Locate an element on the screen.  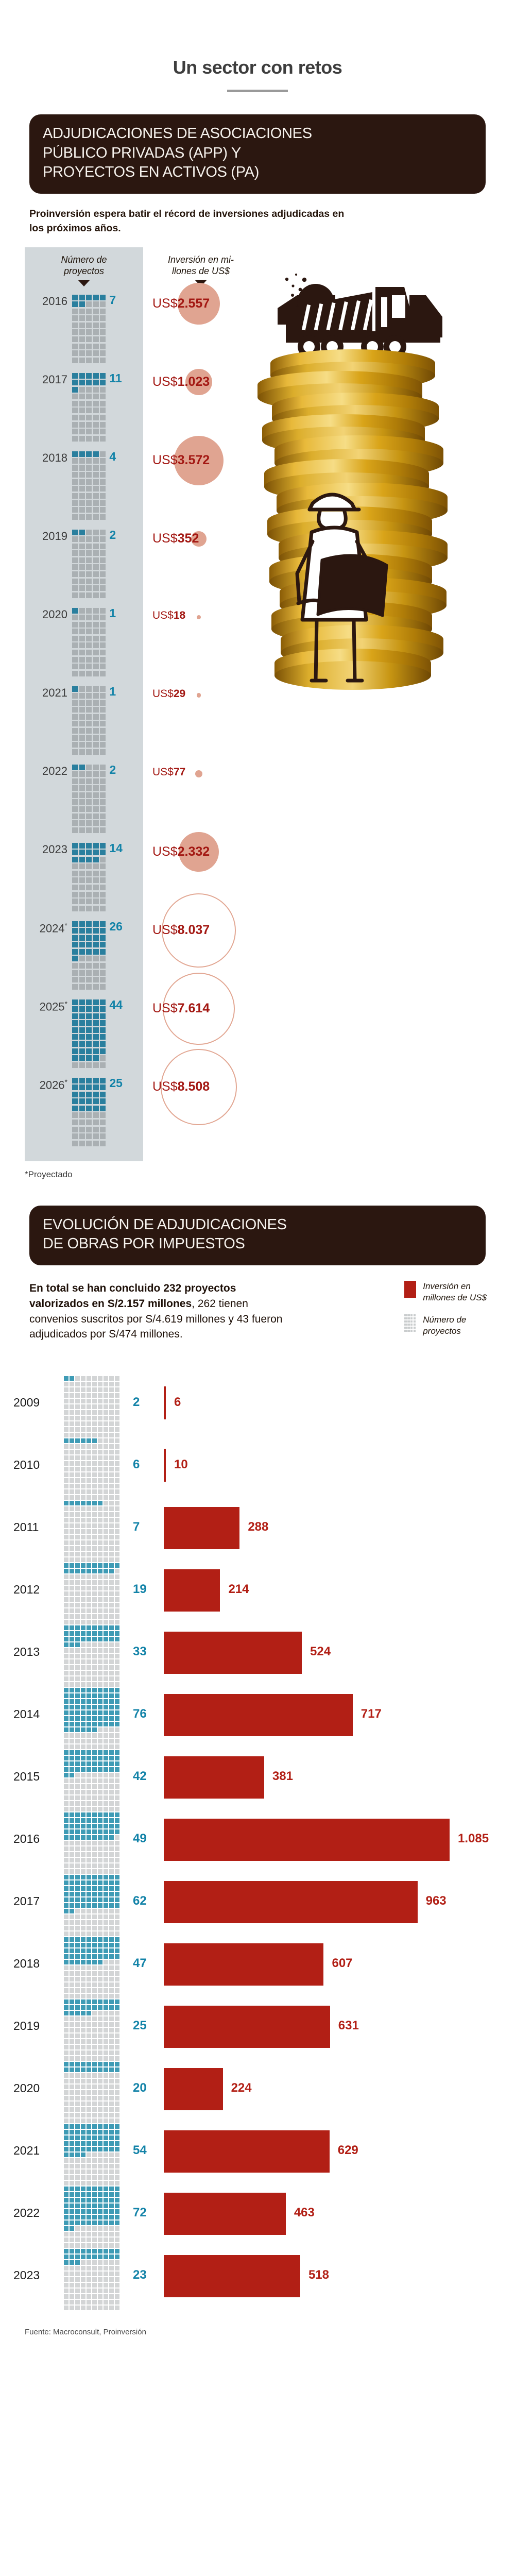
section1-banner-line-1: ADJUDICACIONES DE ASOCIACIONES is located at coordinates (177, 133).